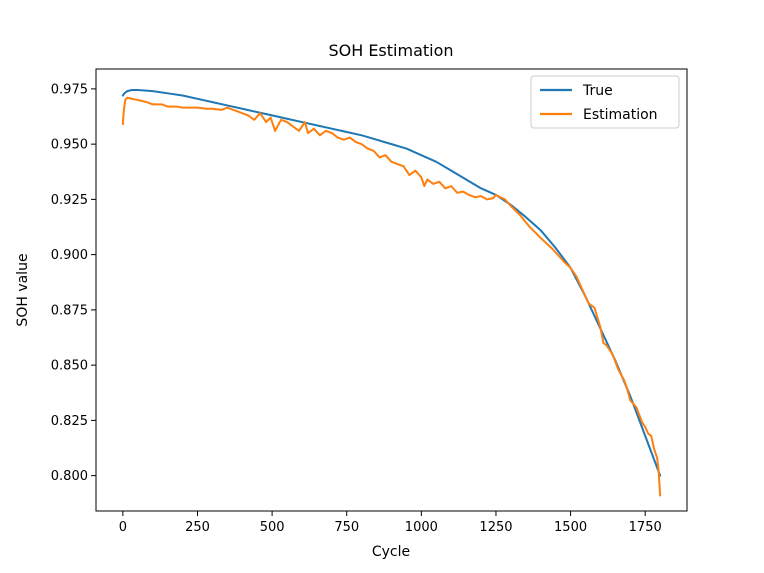 The width and height of the screenshot is (764, 573). What do you see at coordinates (620, 115) in the screenshot?
I see `legend-label-estimation: Estimation` at bounding box center [620, 115].